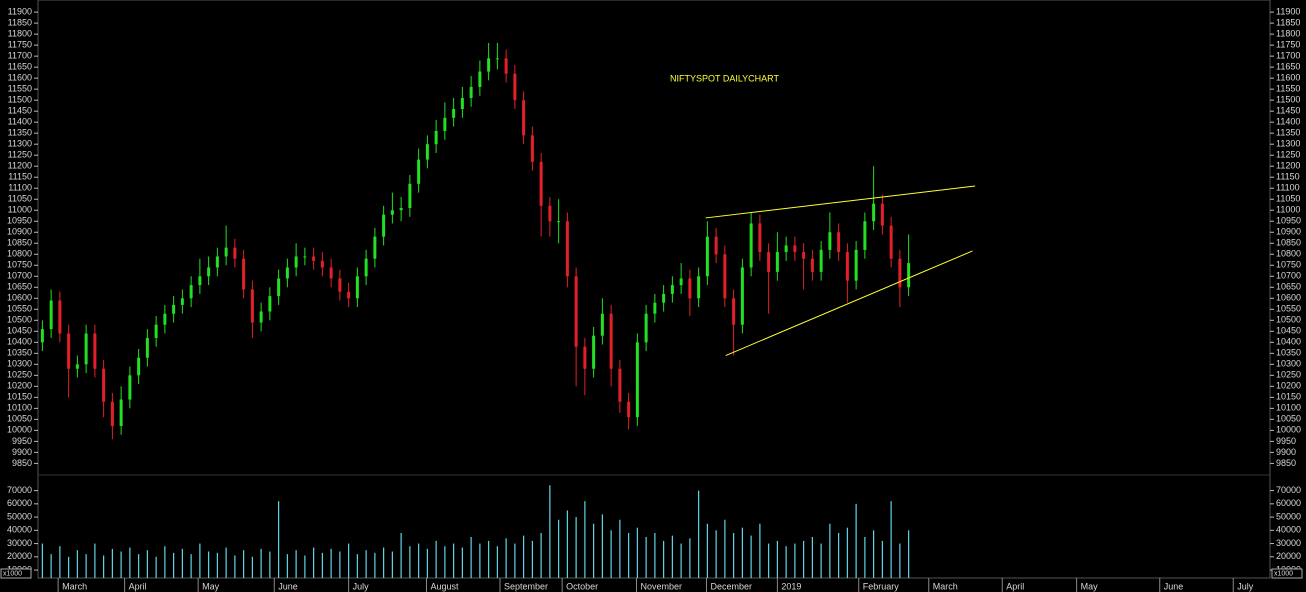 The height and width of the screenshot is (592, 1306). Describe the element at coordinates (1090, 586) in the screenshot. I see `x-tick-label: May` at that location.